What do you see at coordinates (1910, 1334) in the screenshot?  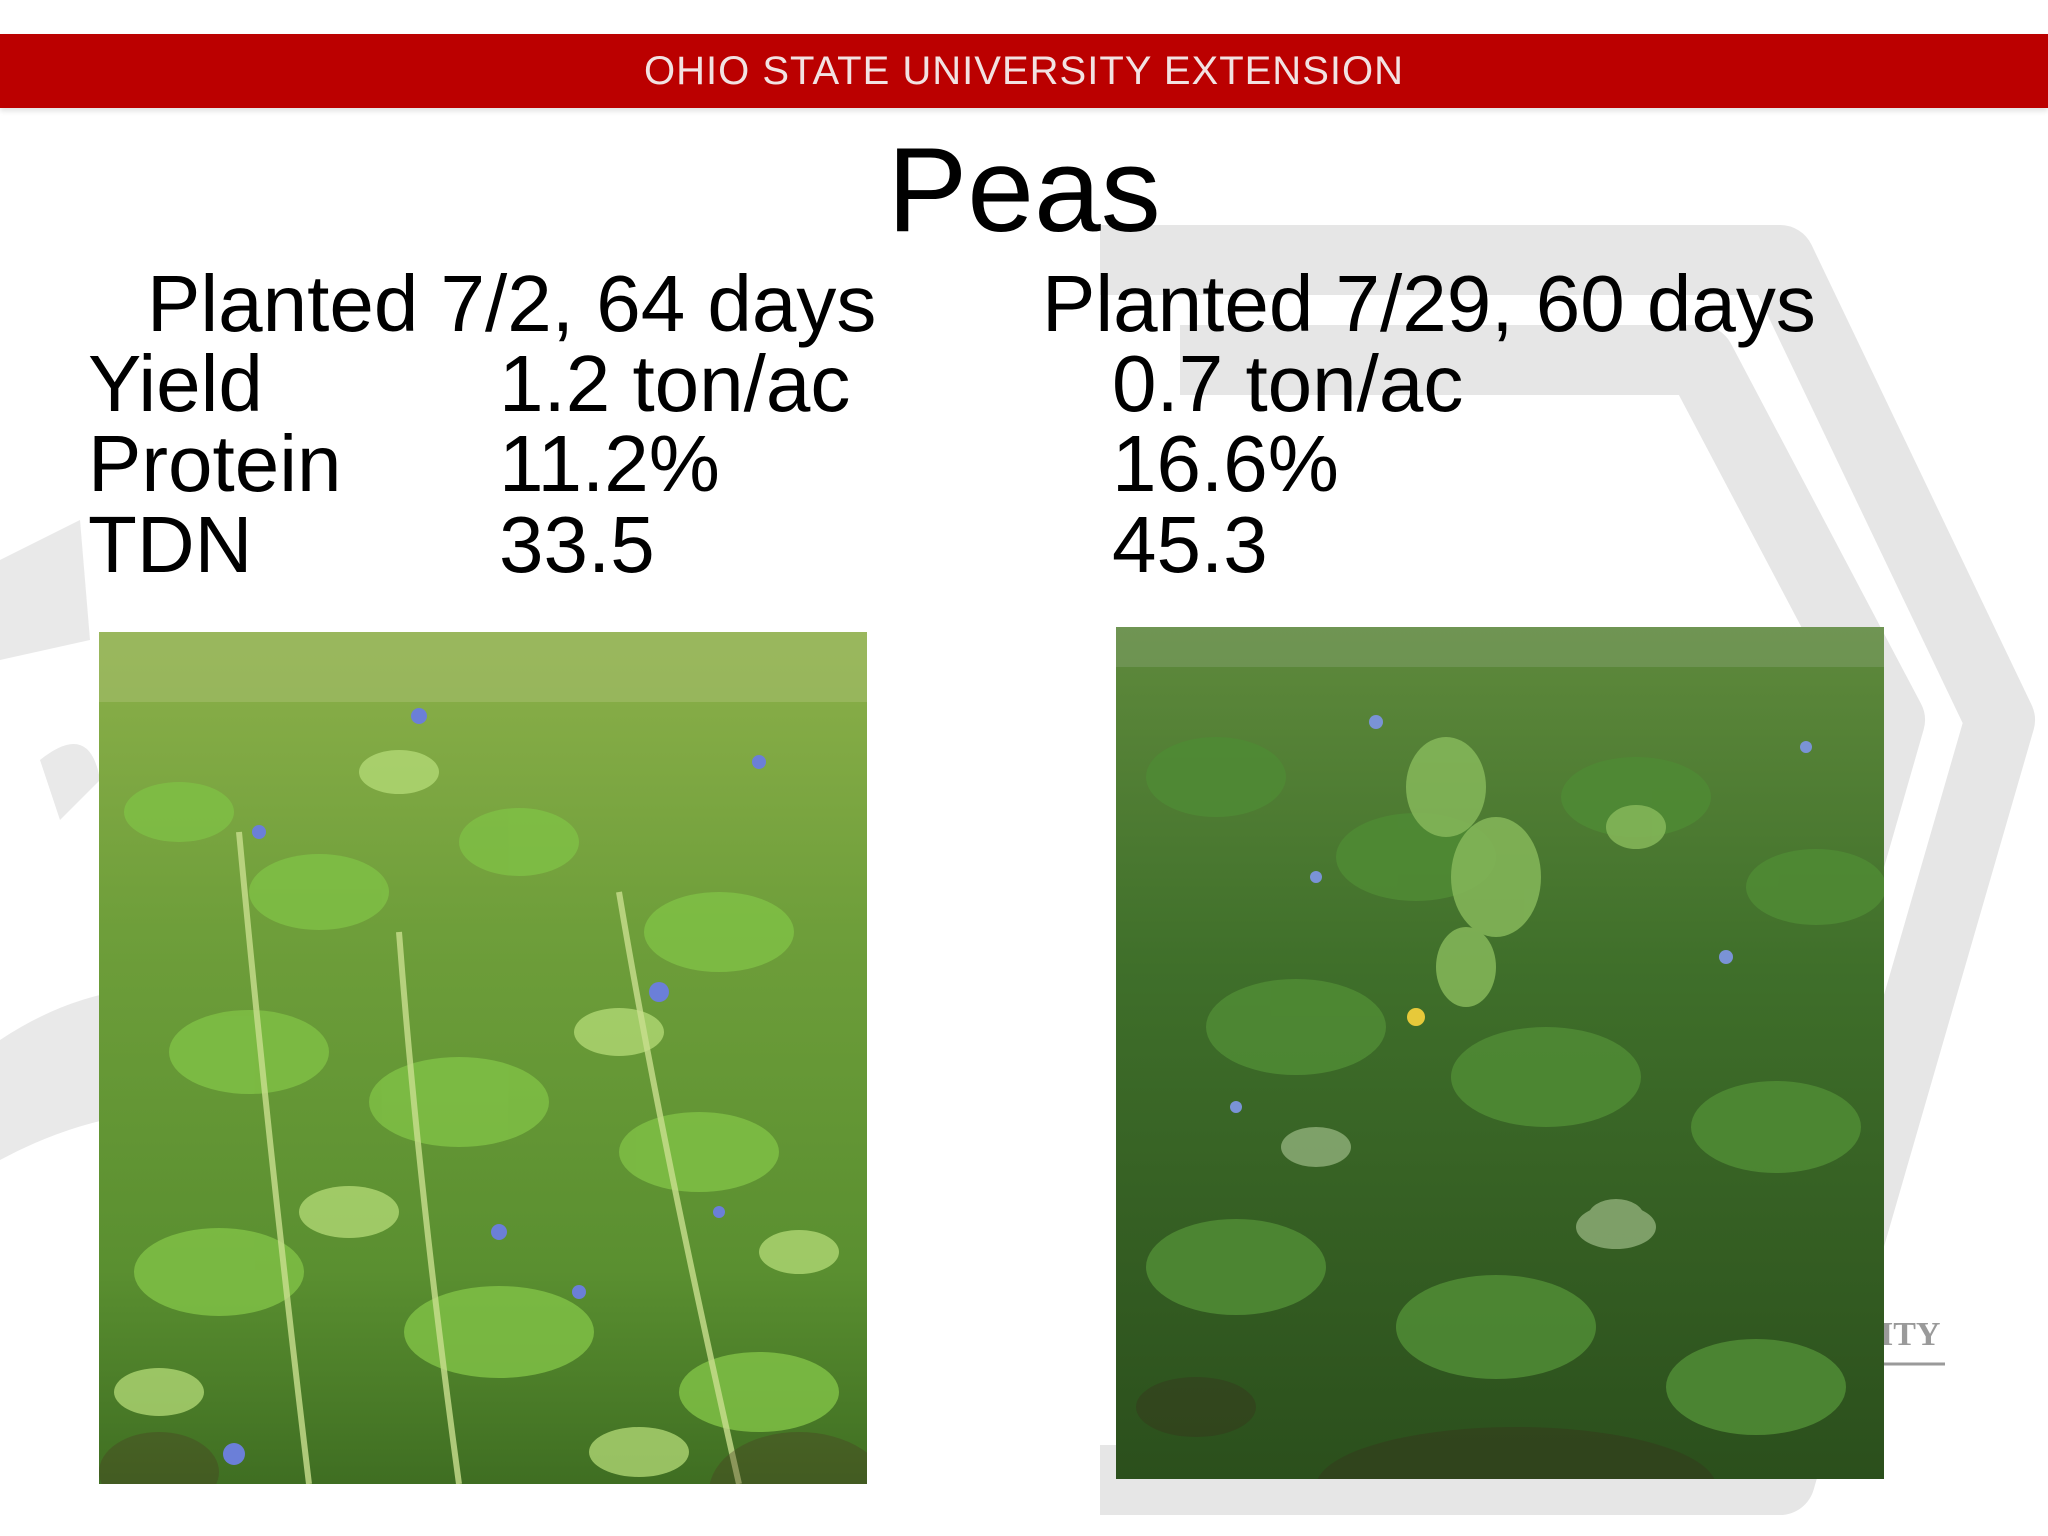 I see `watermark-text: ITY` at bounding box center [1910, 1334].